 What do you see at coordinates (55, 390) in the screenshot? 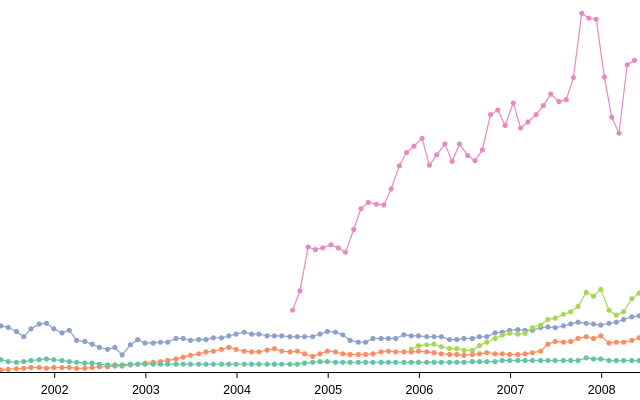
I see `x-tick-label: 2002` at bounding box center [55, 390].